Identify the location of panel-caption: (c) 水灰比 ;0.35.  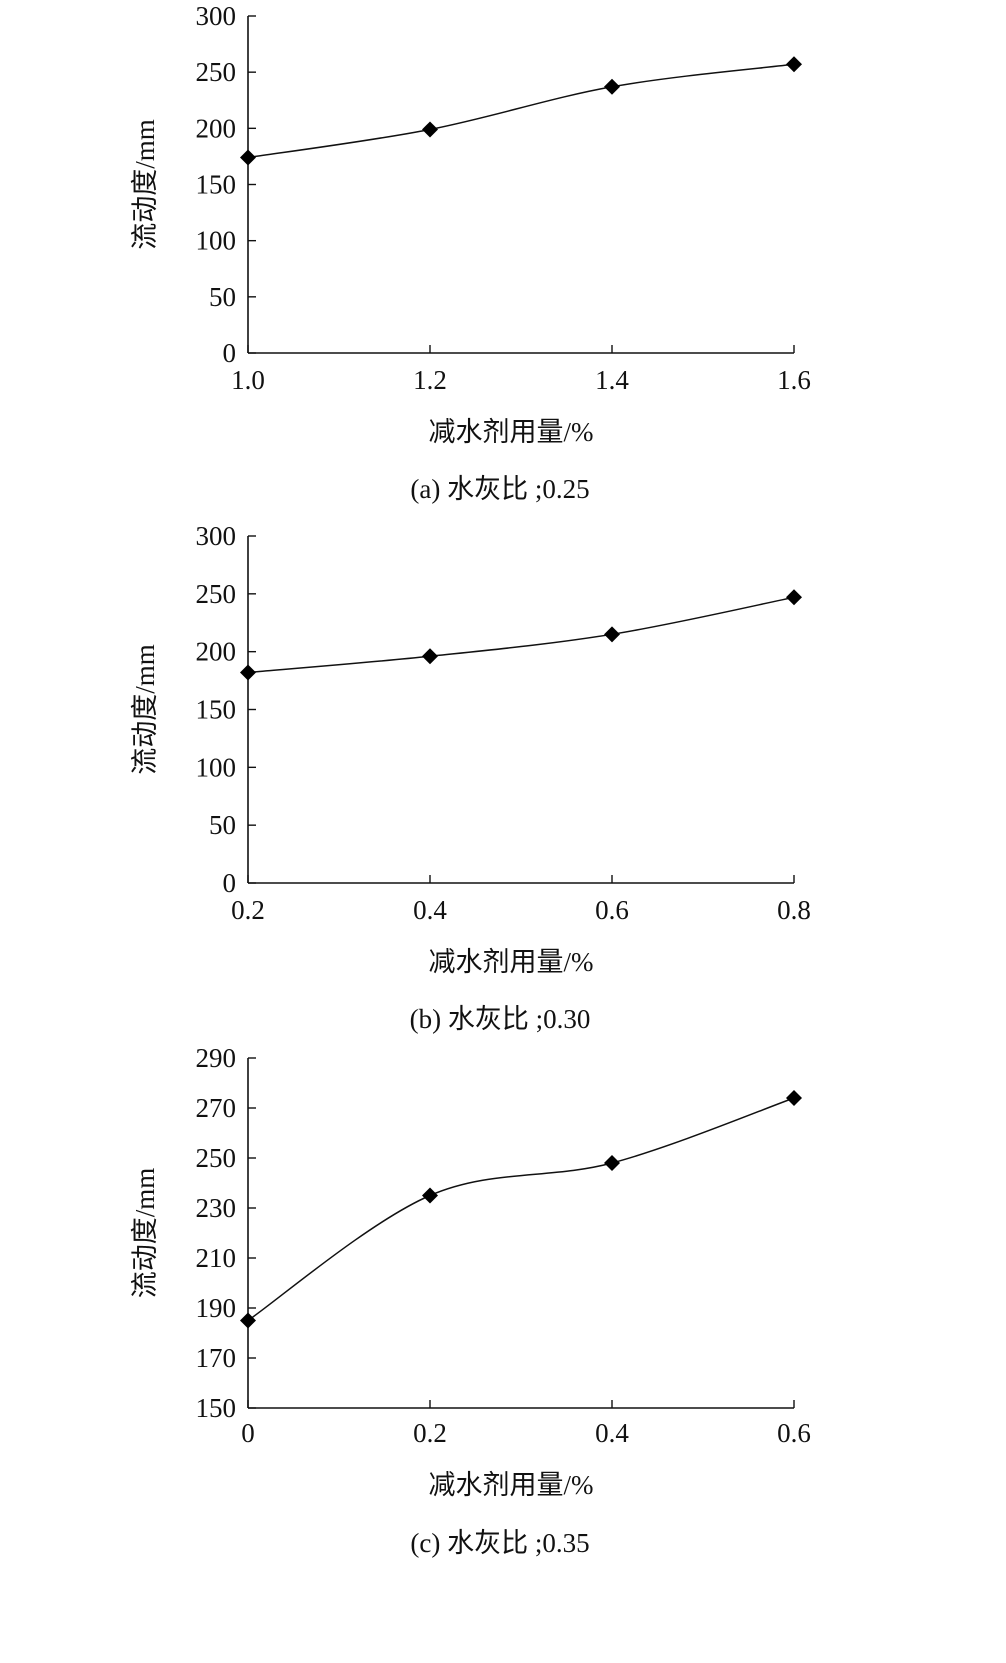
(499, 1543).